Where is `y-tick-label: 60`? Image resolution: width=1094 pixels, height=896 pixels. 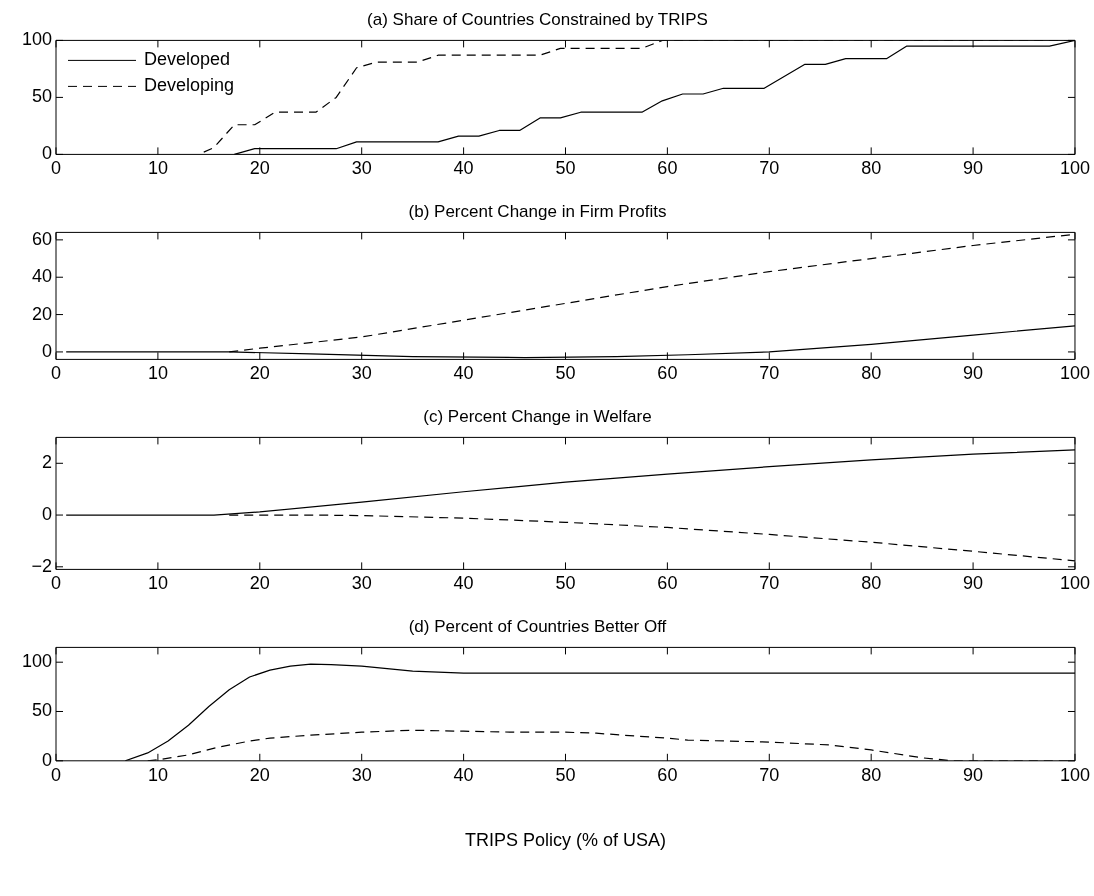
y-tick-label: 60 is located at coordinates (41, 238).